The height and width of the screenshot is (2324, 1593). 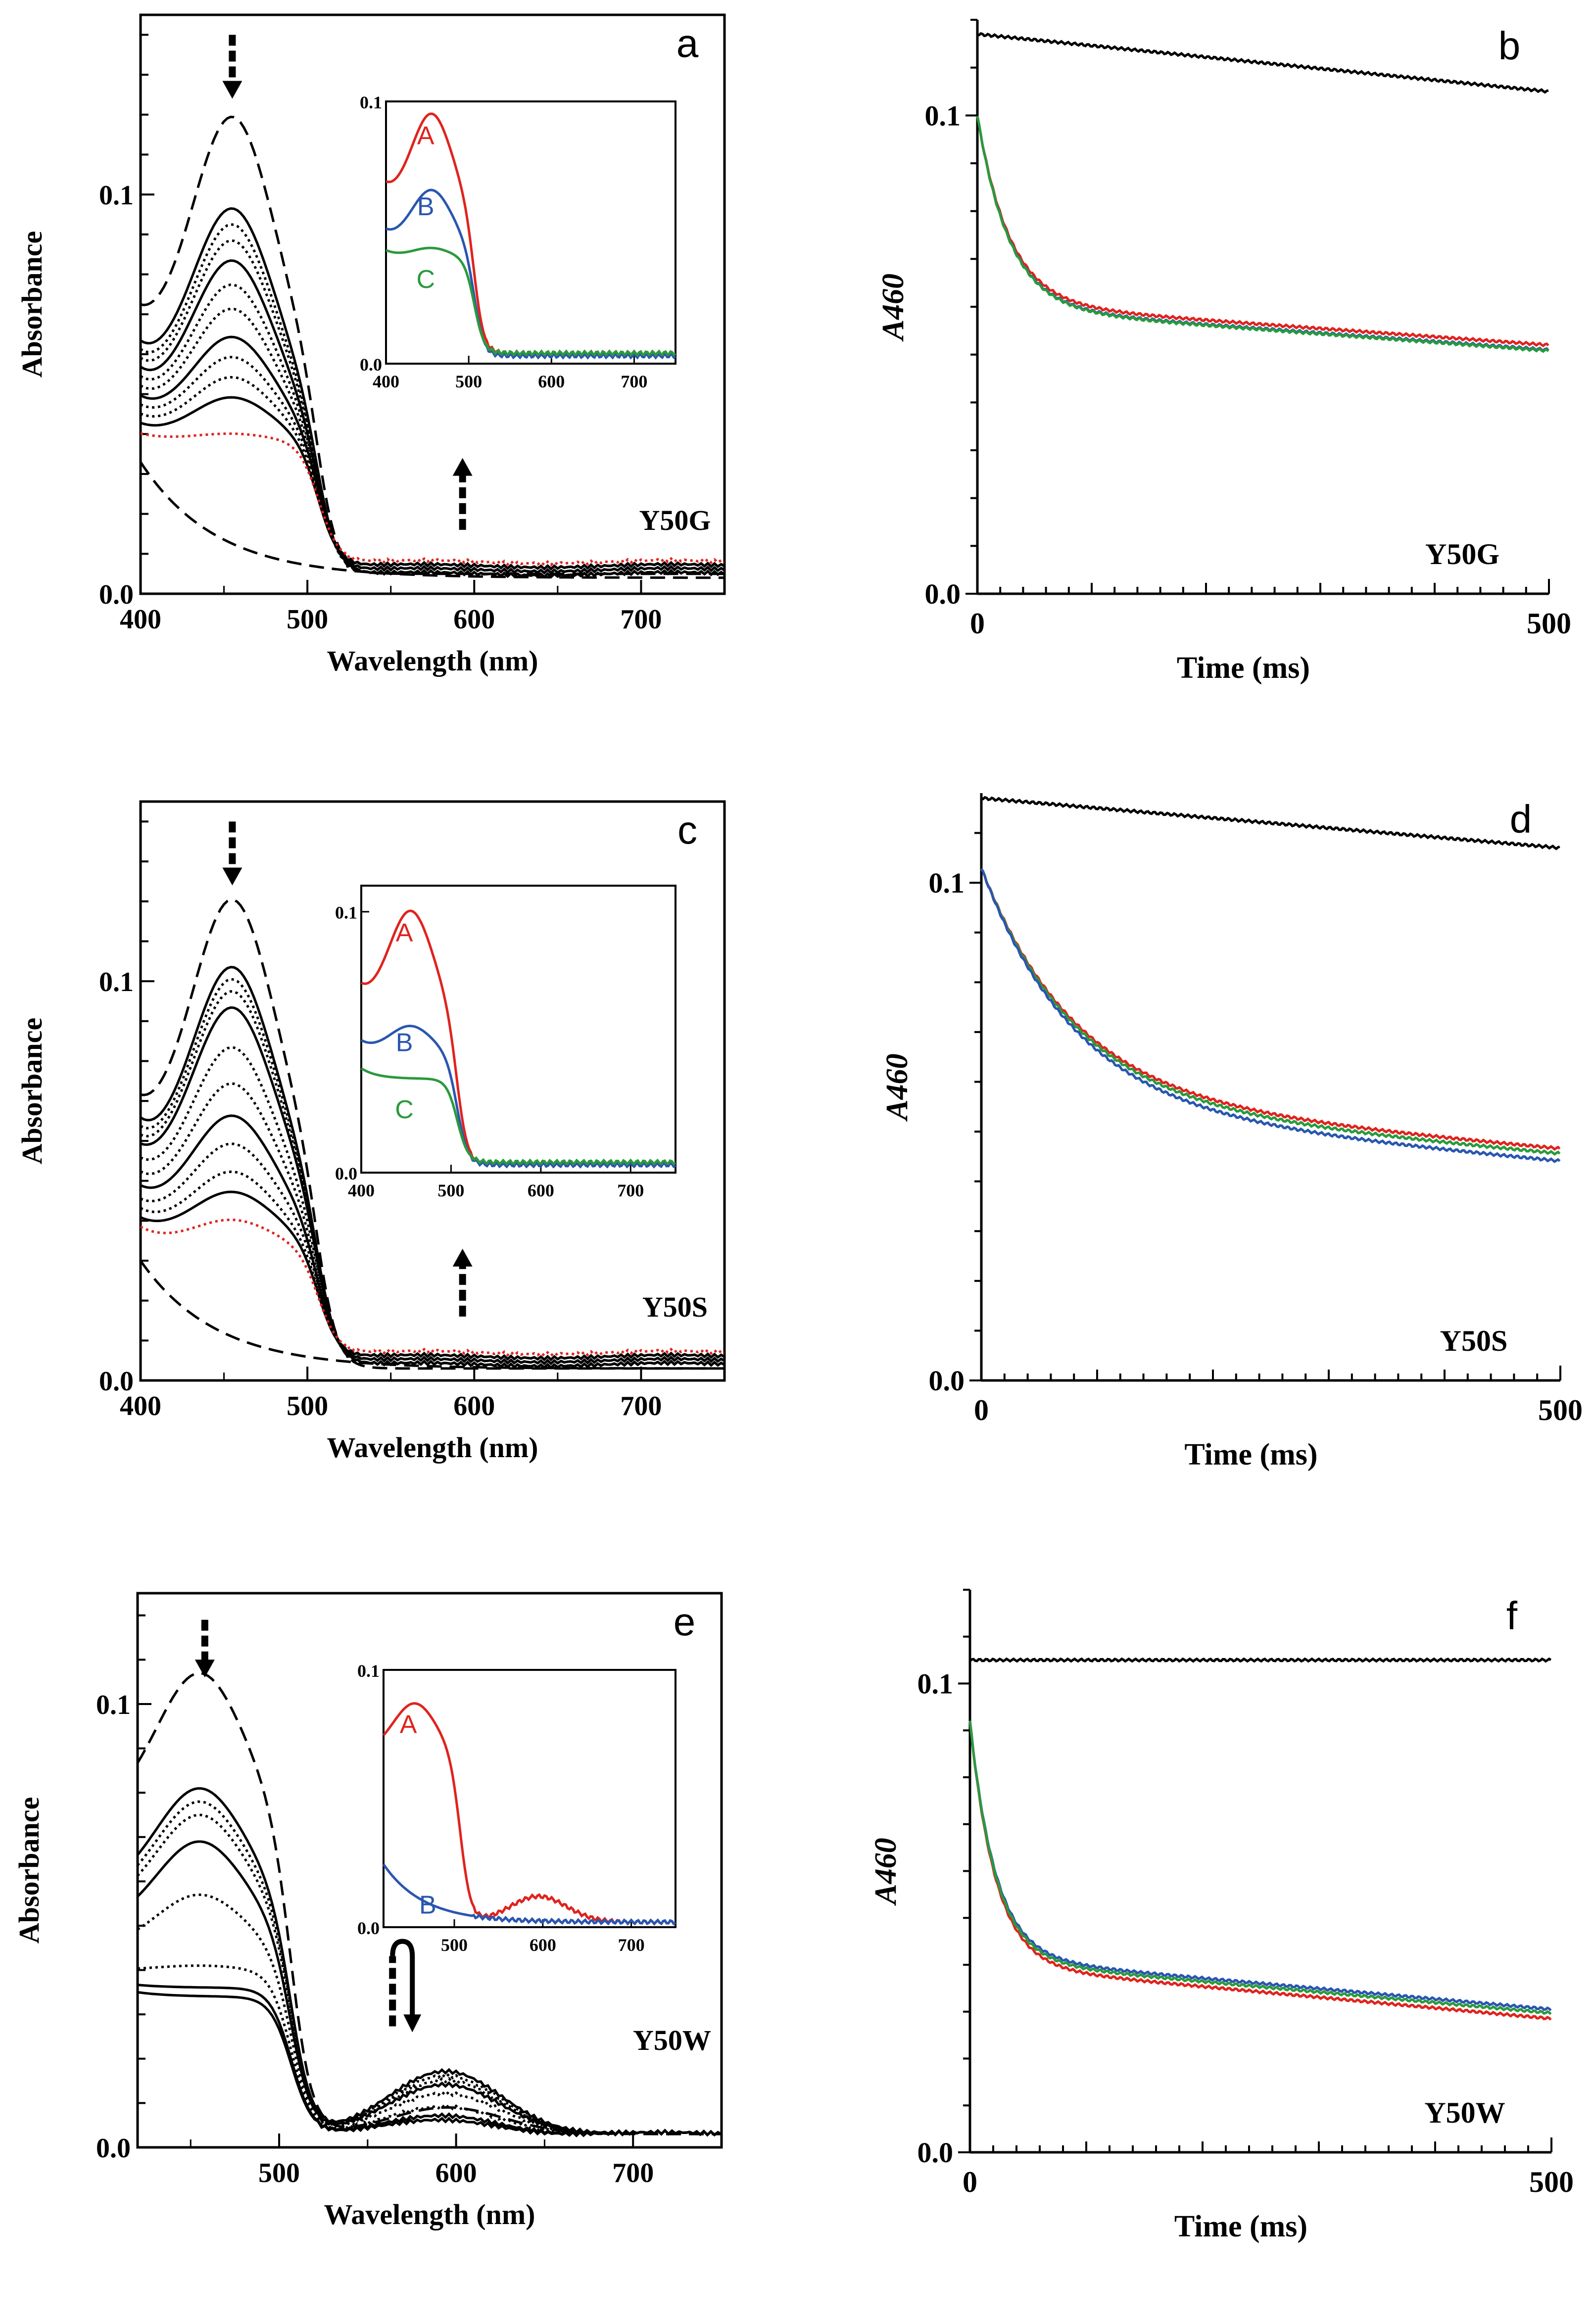 What do you see at coordinates (1509, 46) in the screenshot?
I see `panel-label: b` at bounding box center [1509, 46].